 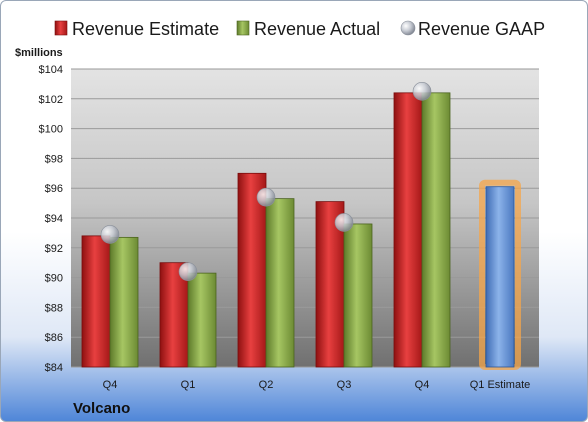 What do you see at coordinates (54, 189) in the screenshot?
I see `y-tick-label: $96` at bounding box center [54, 189].